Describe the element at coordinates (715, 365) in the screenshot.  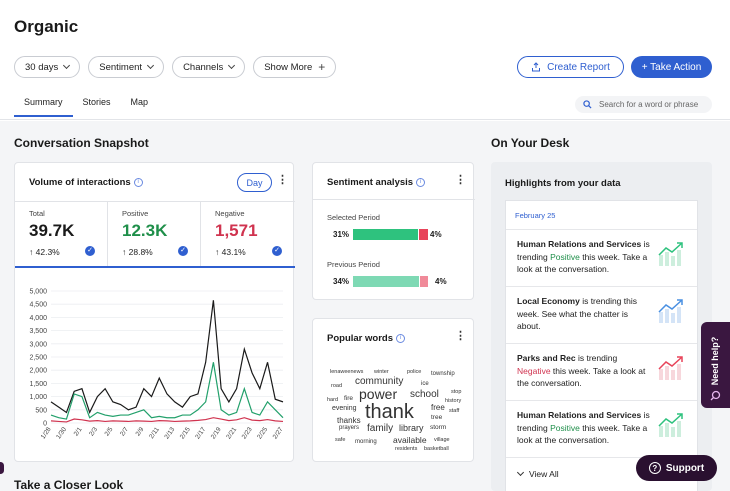
I see `need-help-tab: Need help?` at that location.